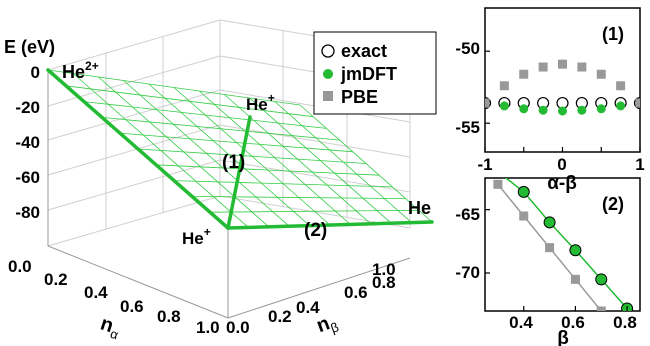 The image size is (650, 346). I want to click on x-axis-line, so click(138, 282).